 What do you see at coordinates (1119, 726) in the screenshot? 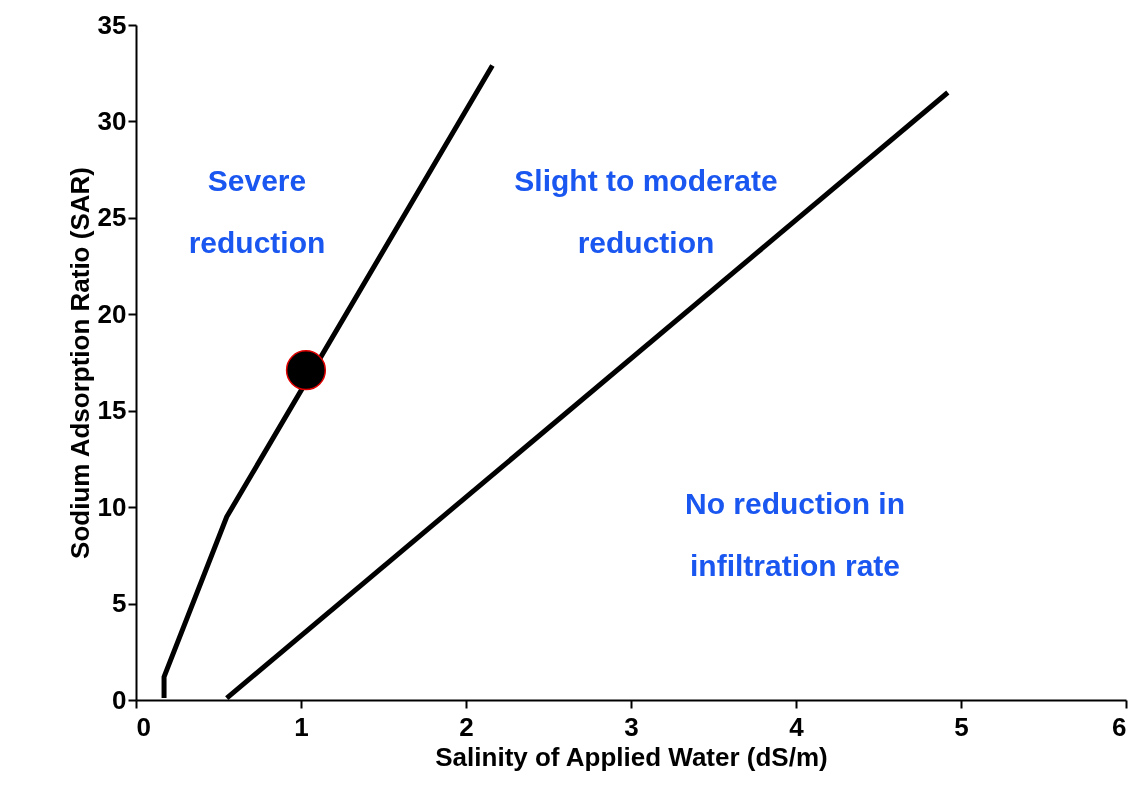
I see `x-tick-label: 6` at bounding box center [1119, 726].